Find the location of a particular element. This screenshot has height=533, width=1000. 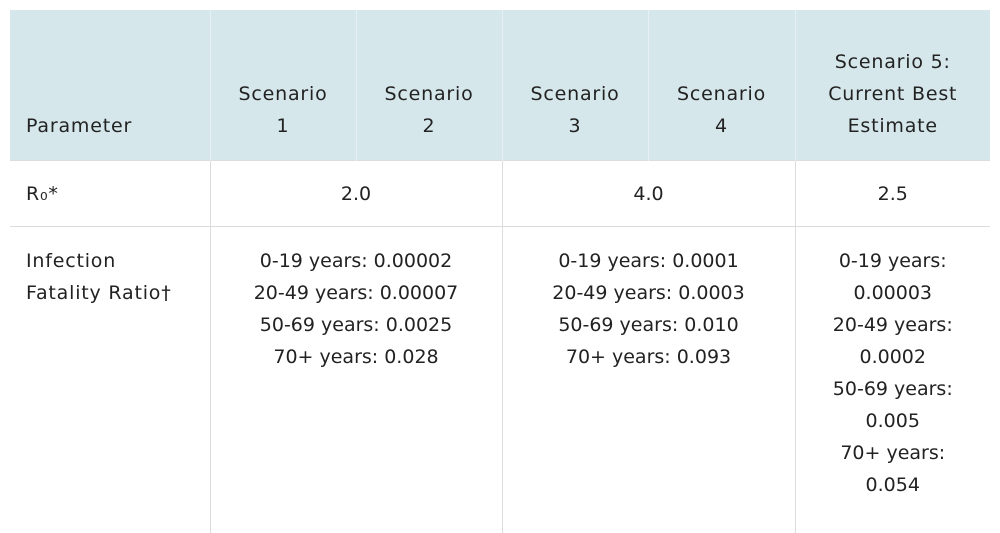

value-cell: 4.0 is located at coordinates (648, 194).